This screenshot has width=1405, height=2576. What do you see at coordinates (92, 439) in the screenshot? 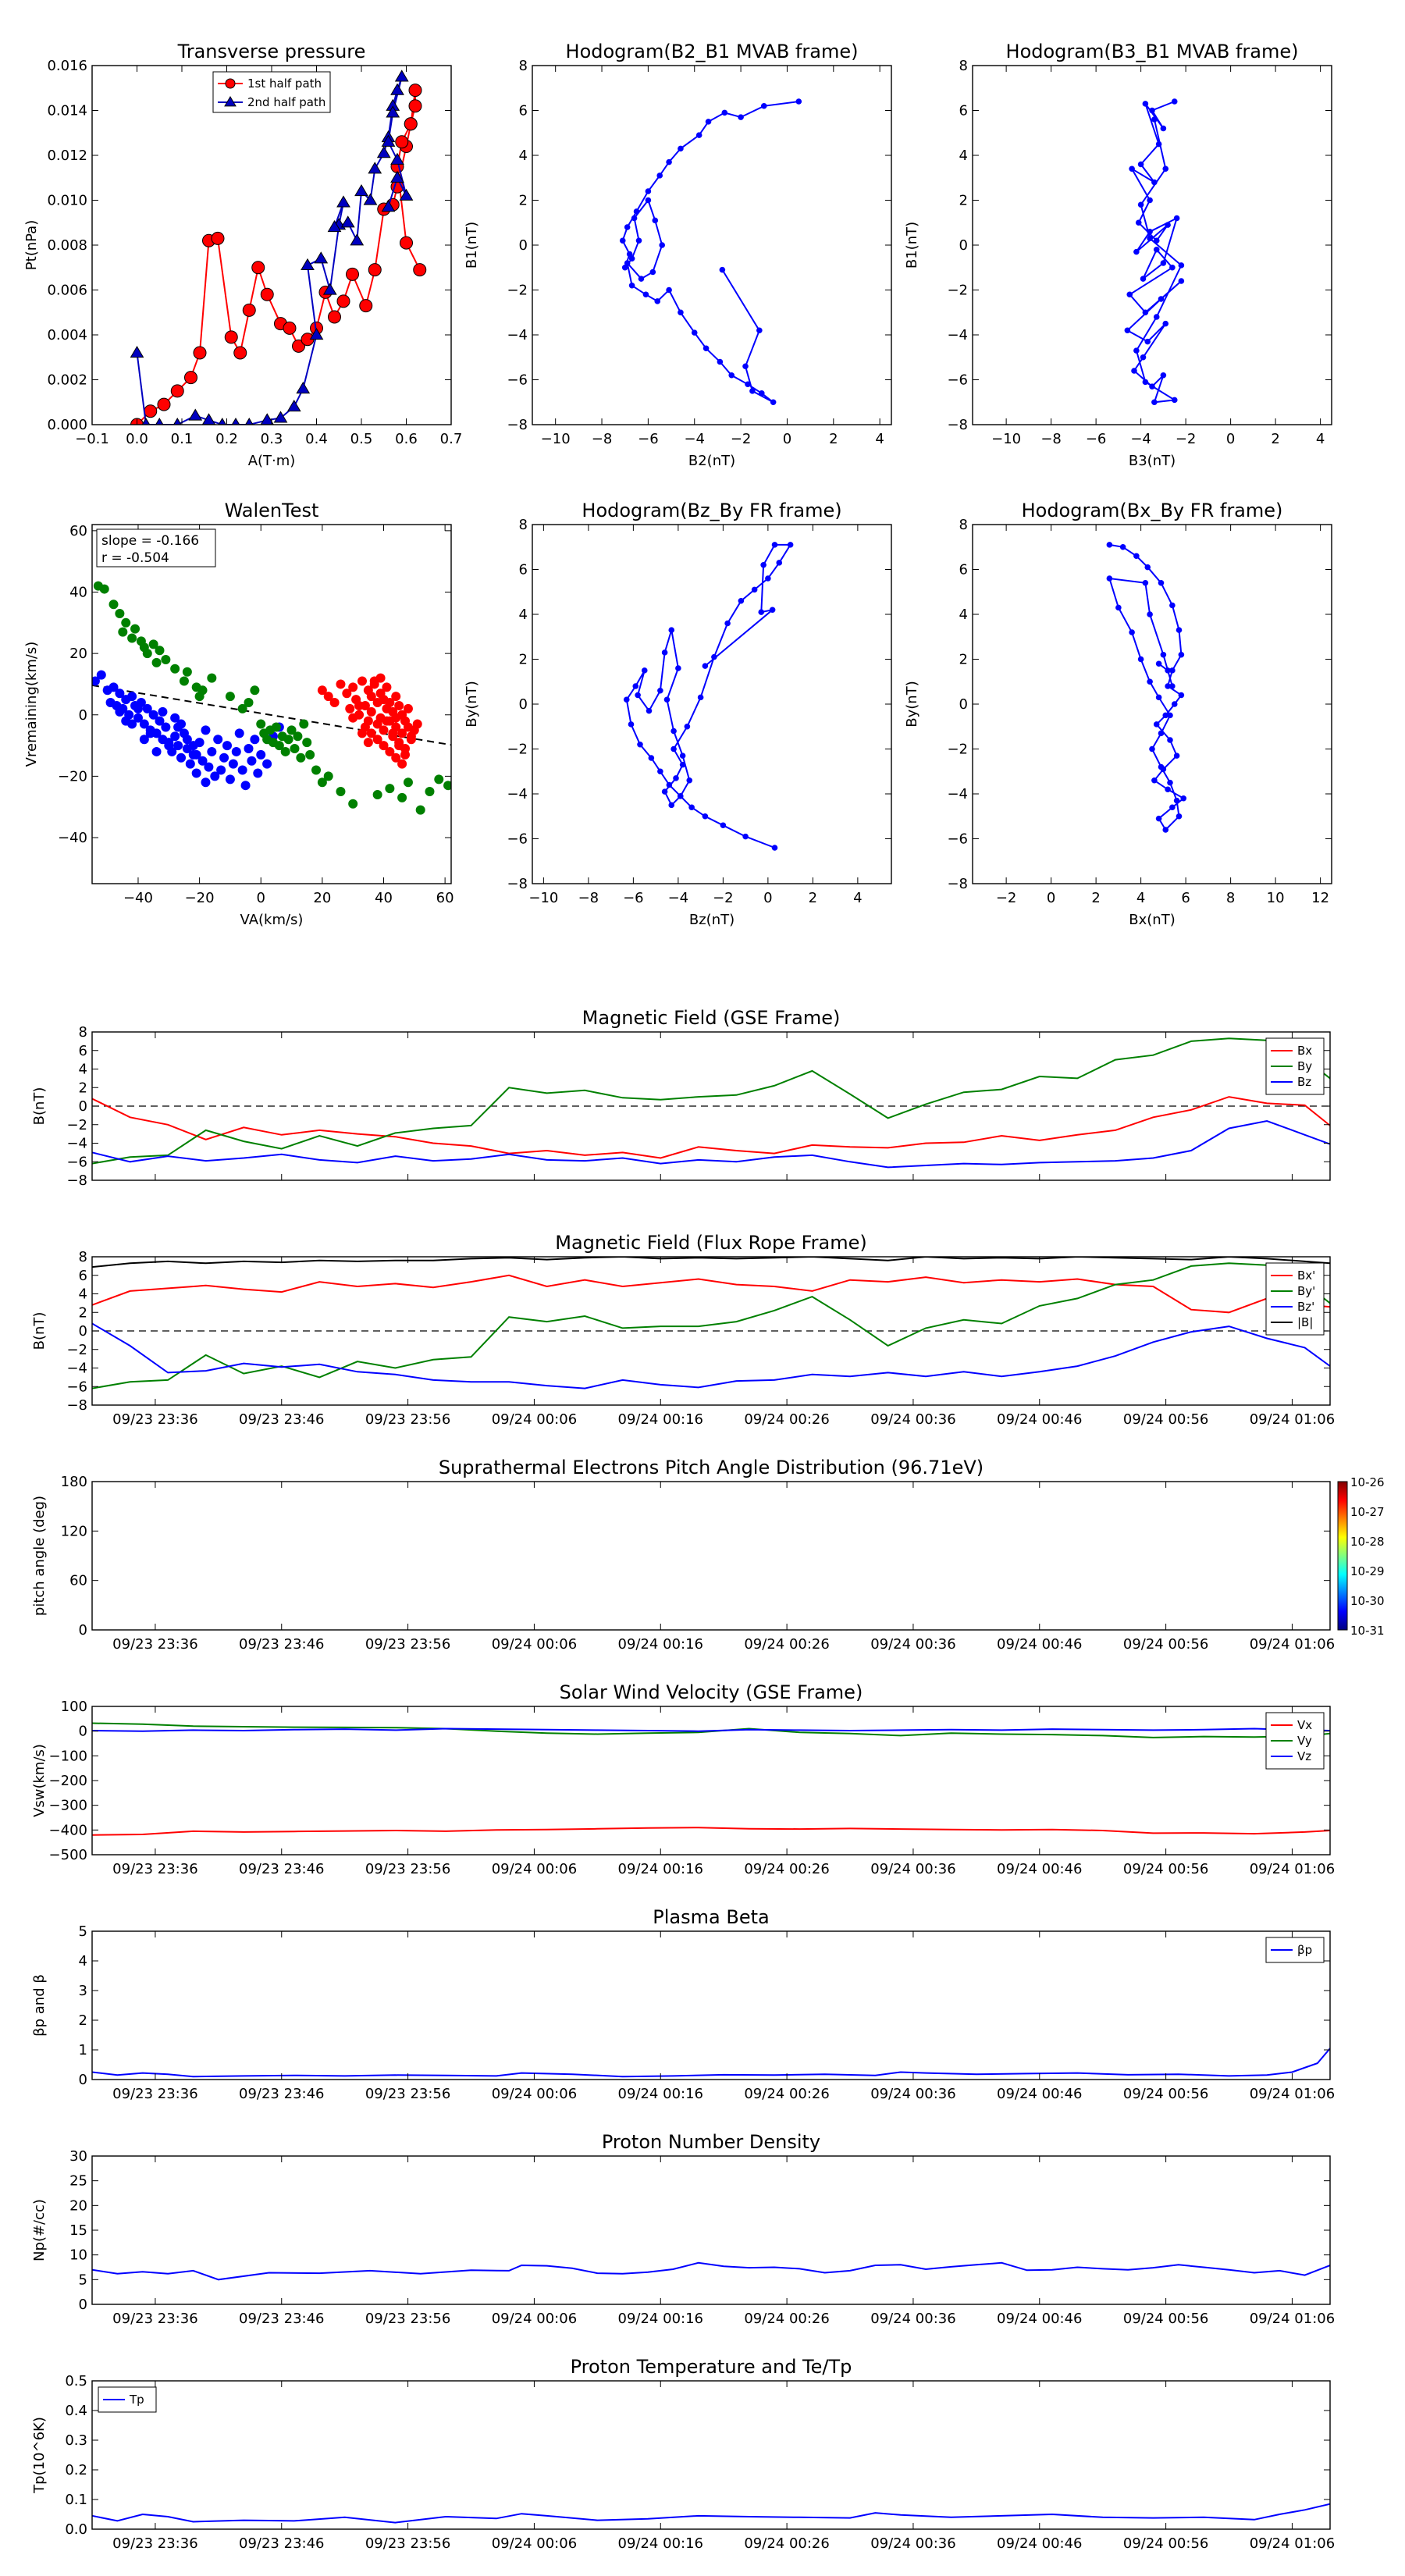
I see `x-tick-label: −0.1` at bounding box center [92, 439].